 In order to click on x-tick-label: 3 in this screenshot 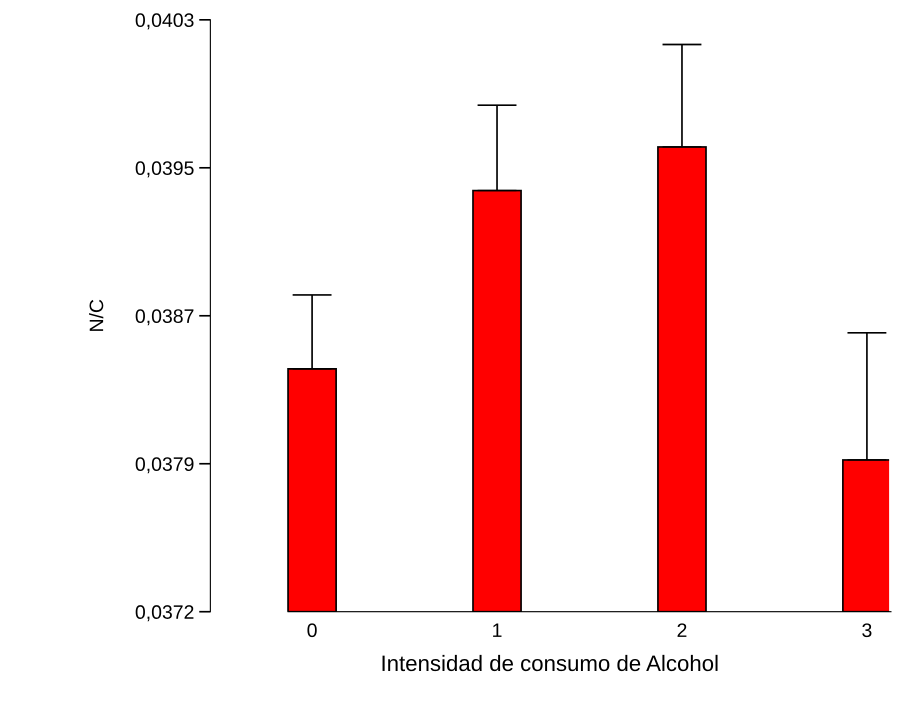, I will do `click(867, 630)`.